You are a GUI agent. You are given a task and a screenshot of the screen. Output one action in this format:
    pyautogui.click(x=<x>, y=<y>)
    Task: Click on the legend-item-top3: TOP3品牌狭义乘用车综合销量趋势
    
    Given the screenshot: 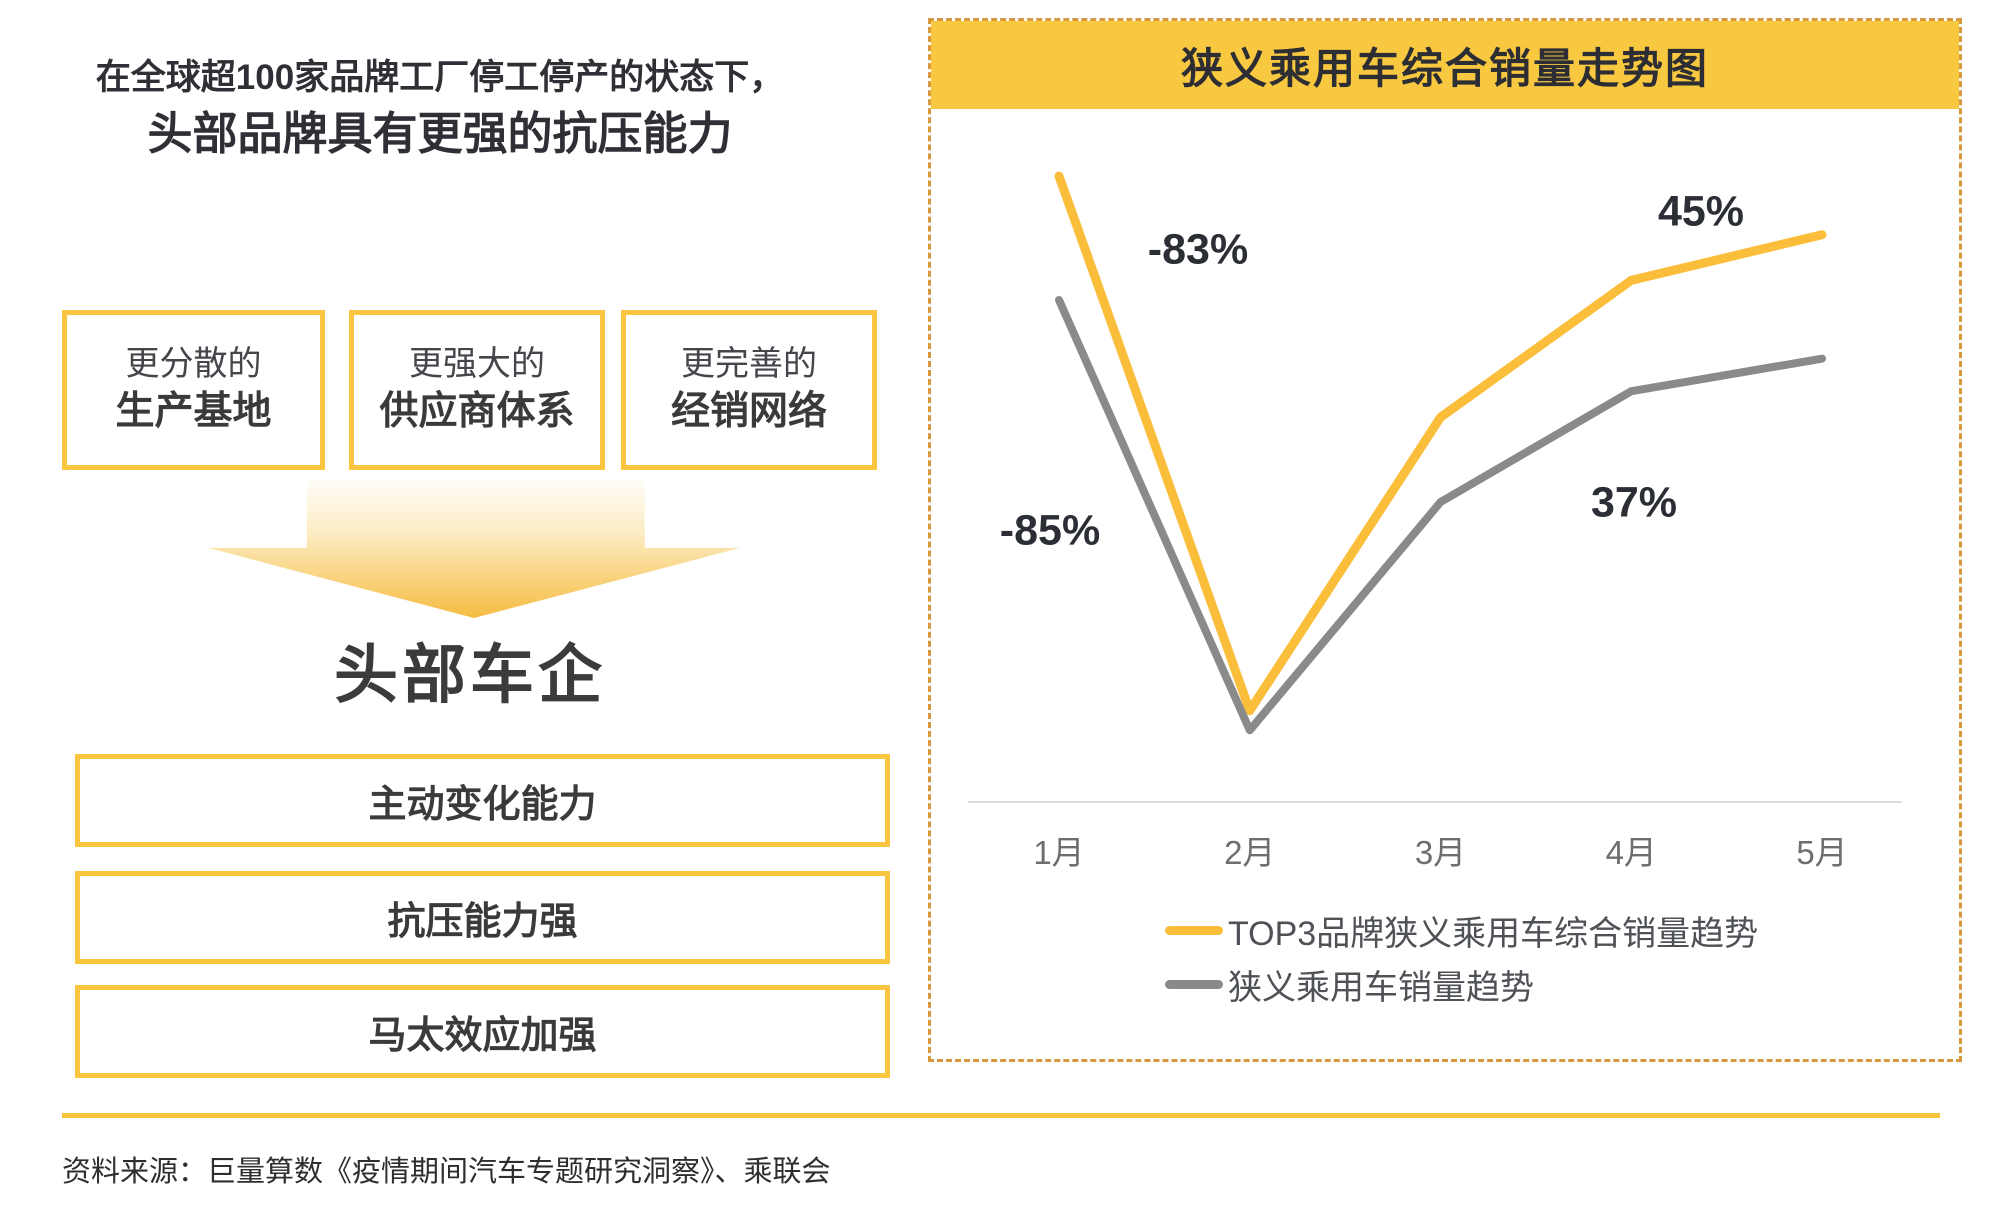 What is the action you would take?
    pyautogui.click(x=1461, y=931)
    